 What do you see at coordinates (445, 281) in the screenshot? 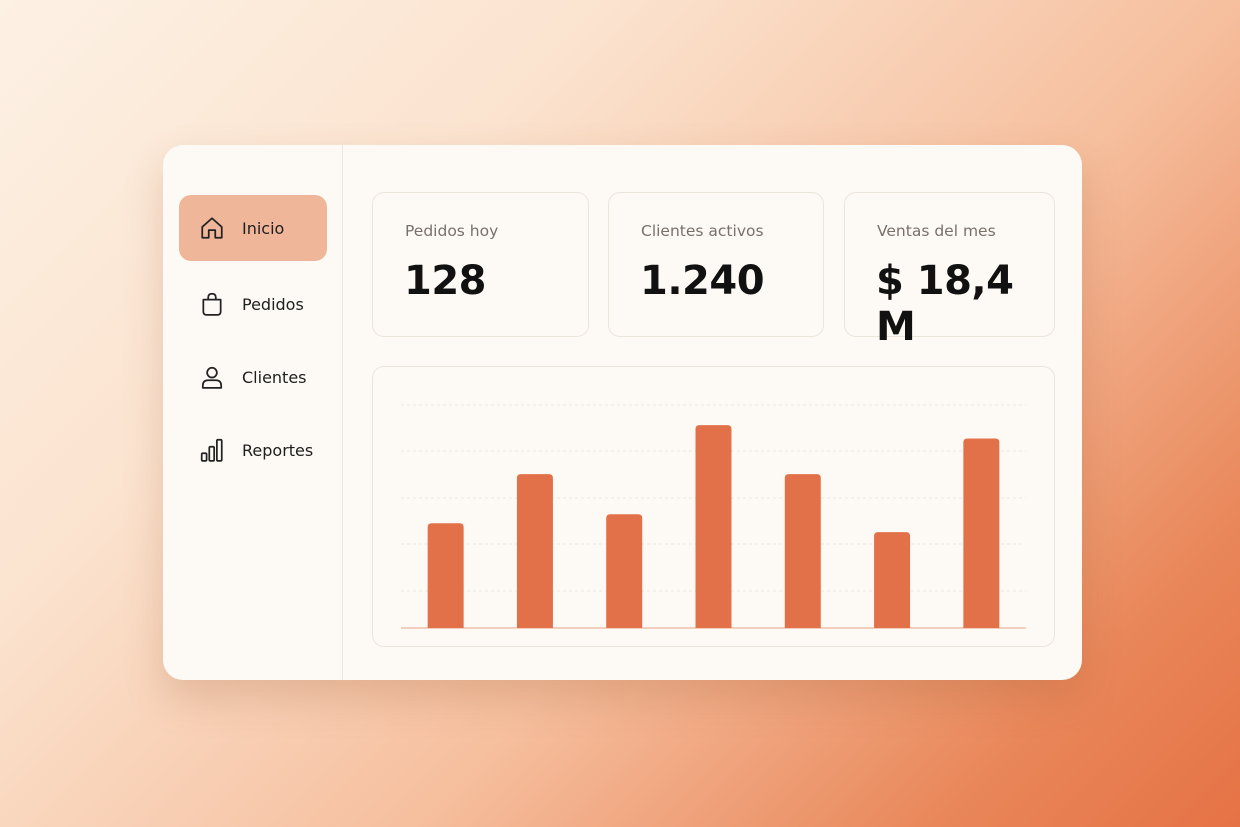
I see `stat-value: 128` at bounding box center [445, 281].